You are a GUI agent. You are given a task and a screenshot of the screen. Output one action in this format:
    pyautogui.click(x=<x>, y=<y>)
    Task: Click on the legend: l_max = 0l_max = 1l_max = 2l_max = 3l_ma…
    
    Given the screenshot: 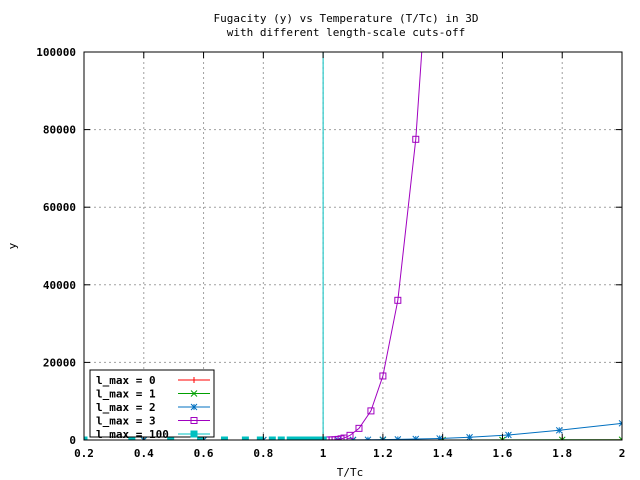 What is the action you would take?
    pyautogui.click(x=152, y=405)
    